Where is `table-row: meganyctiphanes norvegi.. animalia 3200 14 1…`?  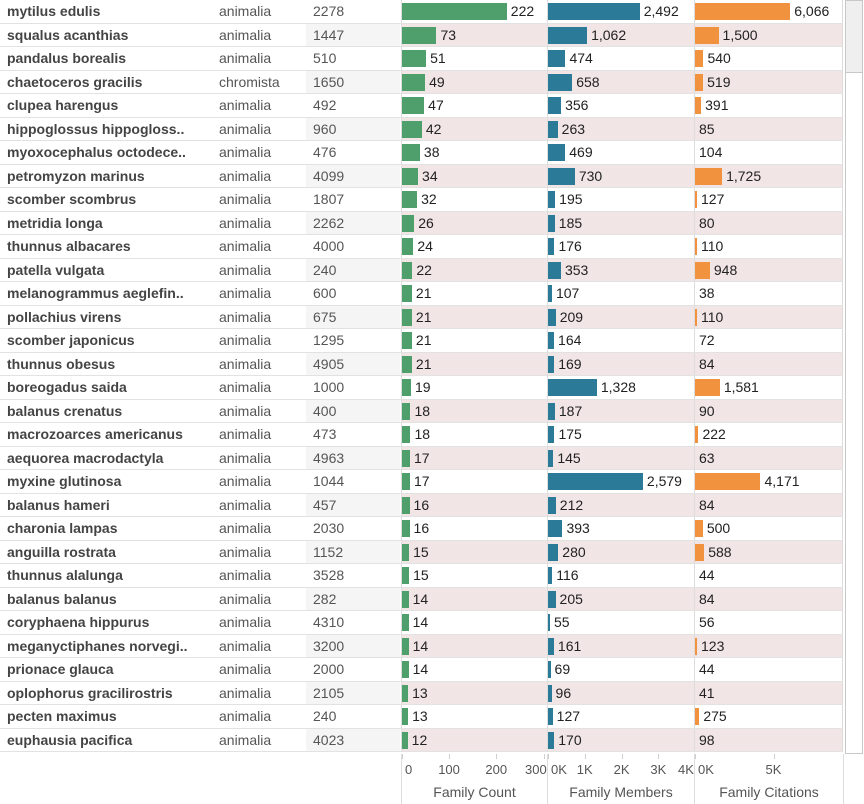
table-row: meganyctiphanes norvegi.. animalia 3200 14 1… is located at coordinates (421, 646).